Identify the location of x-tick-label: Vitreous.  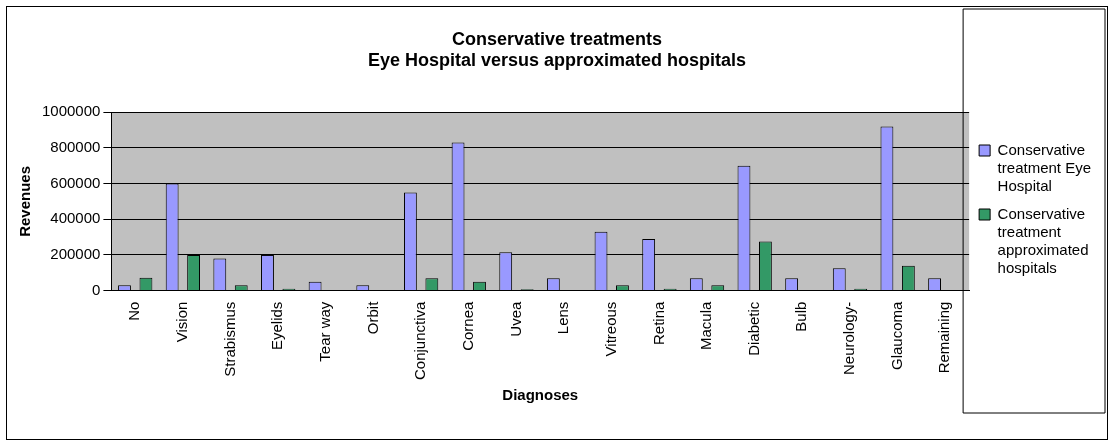
(610, 329).